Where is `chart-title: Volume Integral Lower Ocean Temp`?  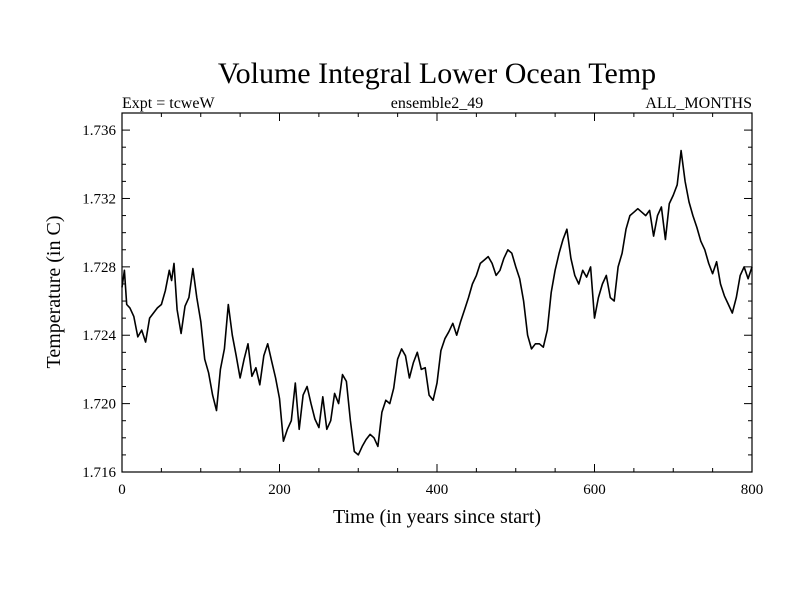 chart-title: Volume Integral Lower Ocean Temp is located at coordinates (437, 73).